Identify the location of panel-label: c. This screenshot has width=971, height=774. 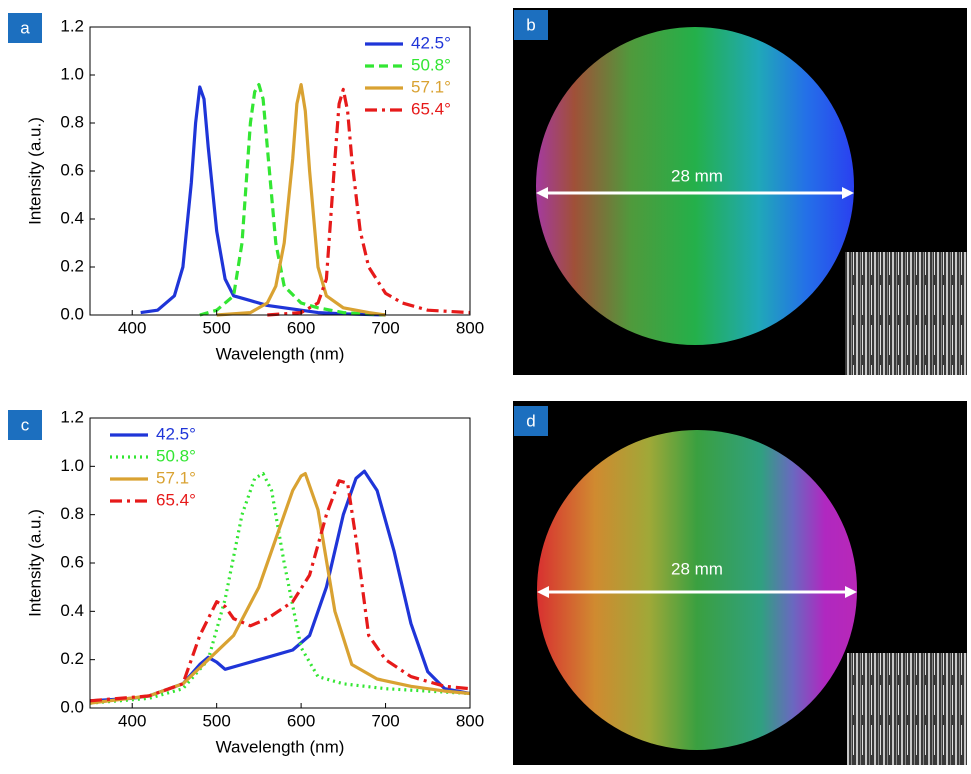
(25, 424).